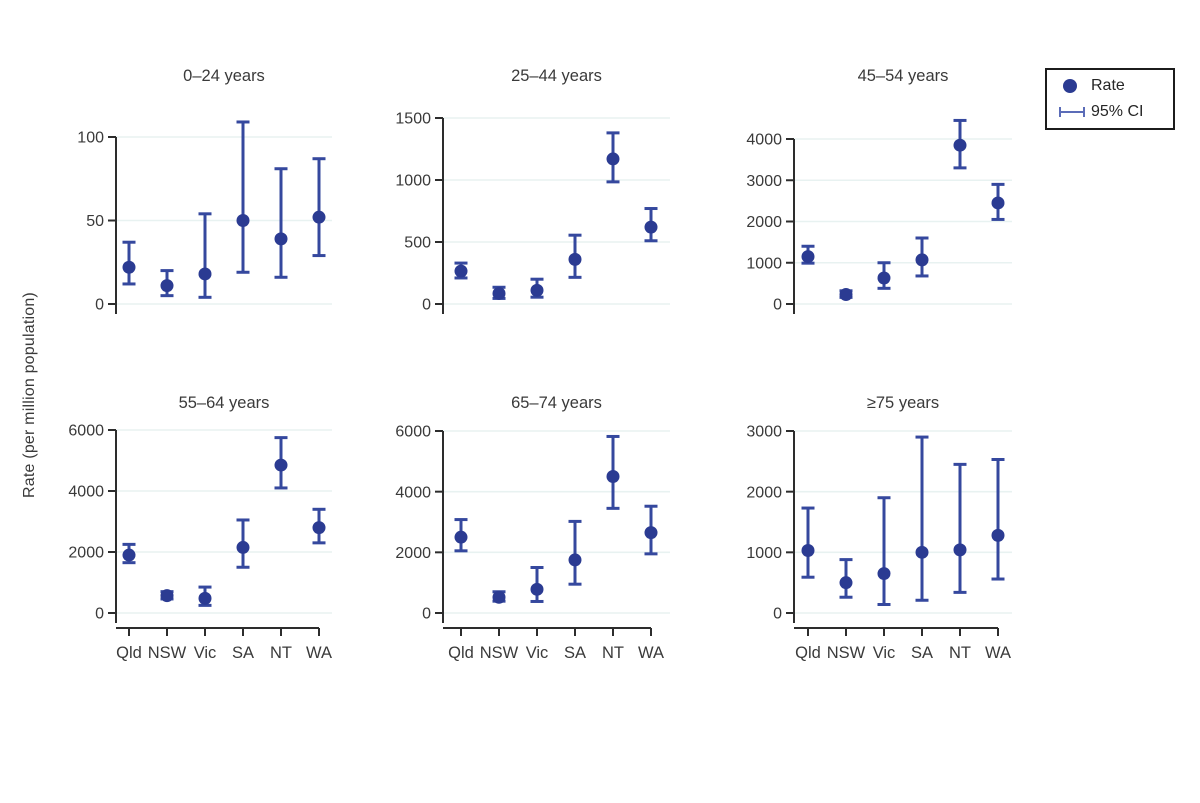 This screenshot has width=1200, height=803. What do you see at coordinates (556, 76) in the screenshot?
I see `panel-title: 25–44 years` at bounding box center [556, 76].